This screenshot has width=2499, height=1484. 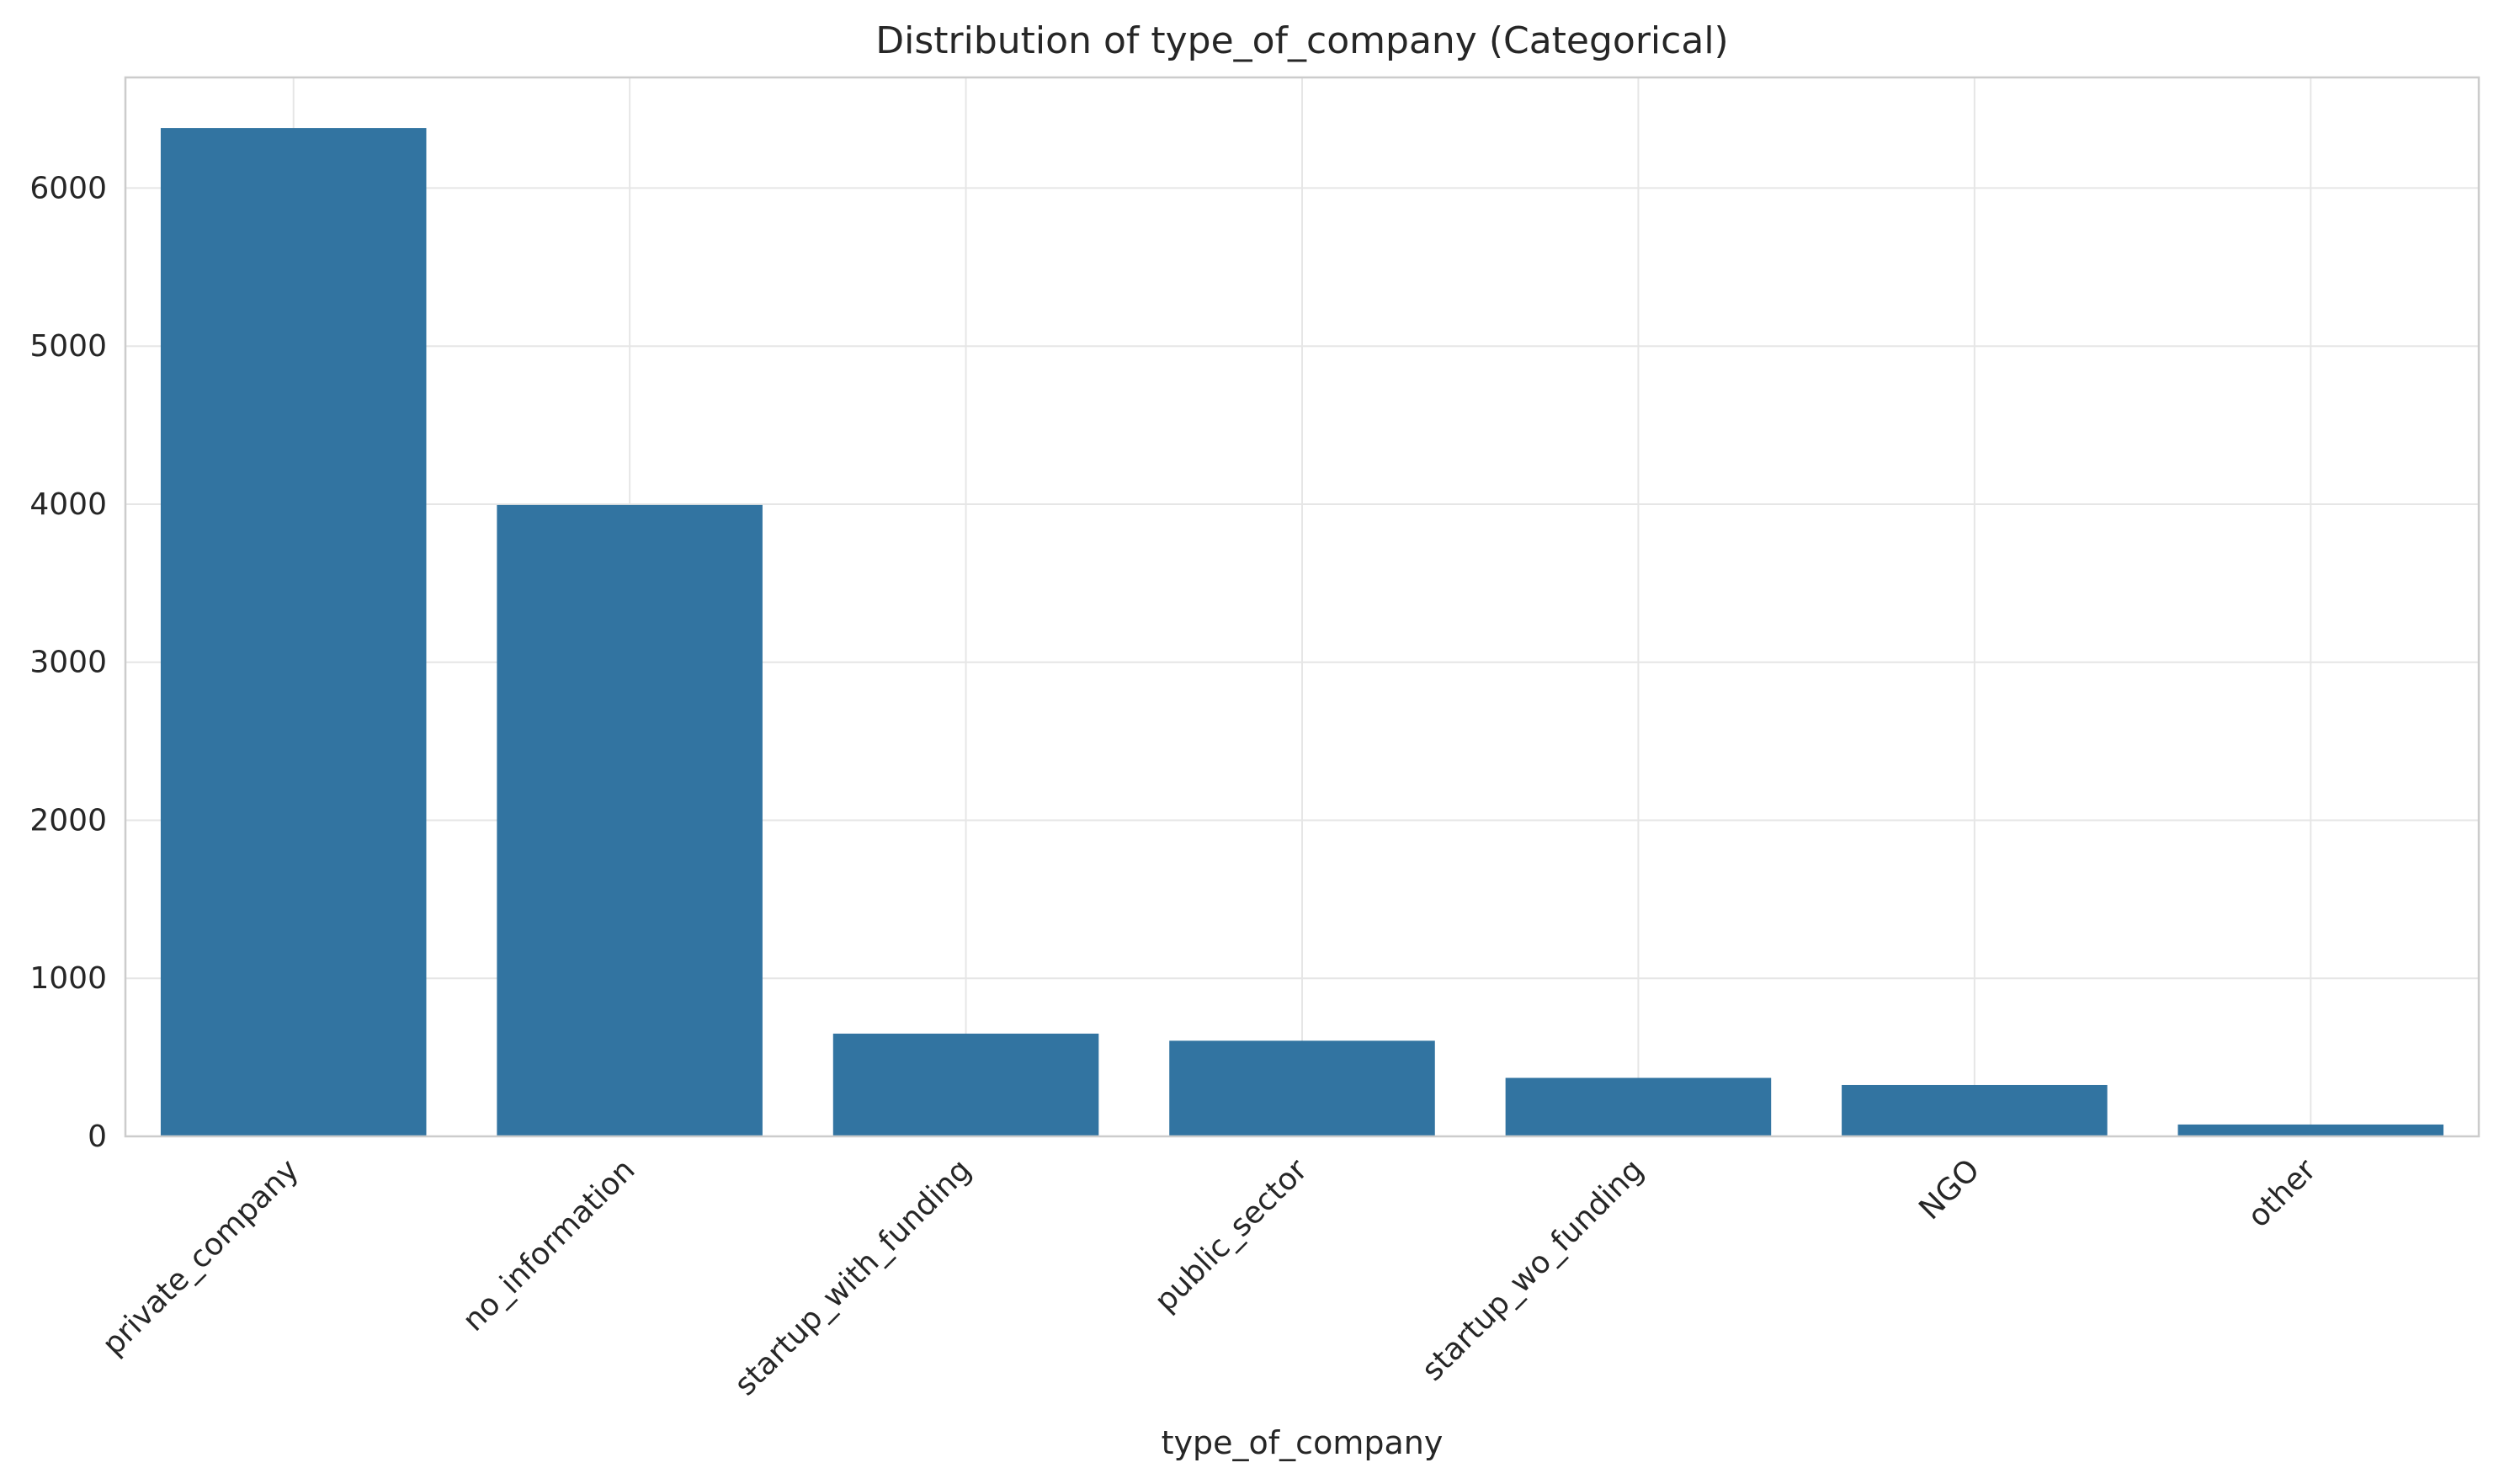 I want to click on x-axis-label: type_of_company, so click(x=1303, y=1442).